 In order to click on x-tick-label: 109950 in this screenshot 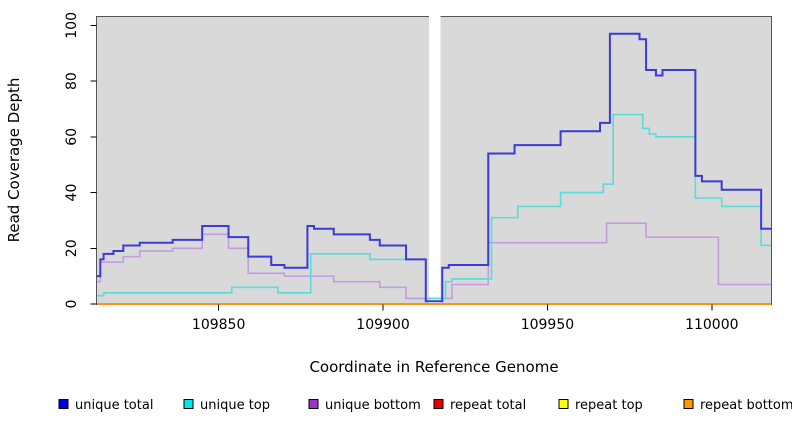, I will do `click(547, 325)`.